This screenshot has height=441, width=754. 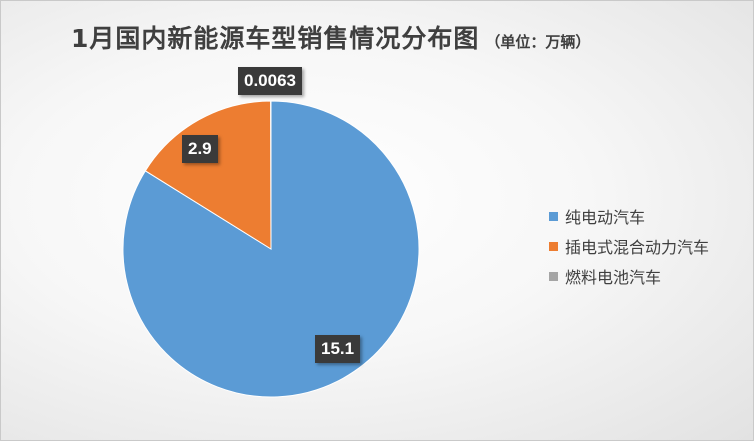 I want to click on legend-item-phev: 插电式混合动力汽车, so click(x=629, y=246).